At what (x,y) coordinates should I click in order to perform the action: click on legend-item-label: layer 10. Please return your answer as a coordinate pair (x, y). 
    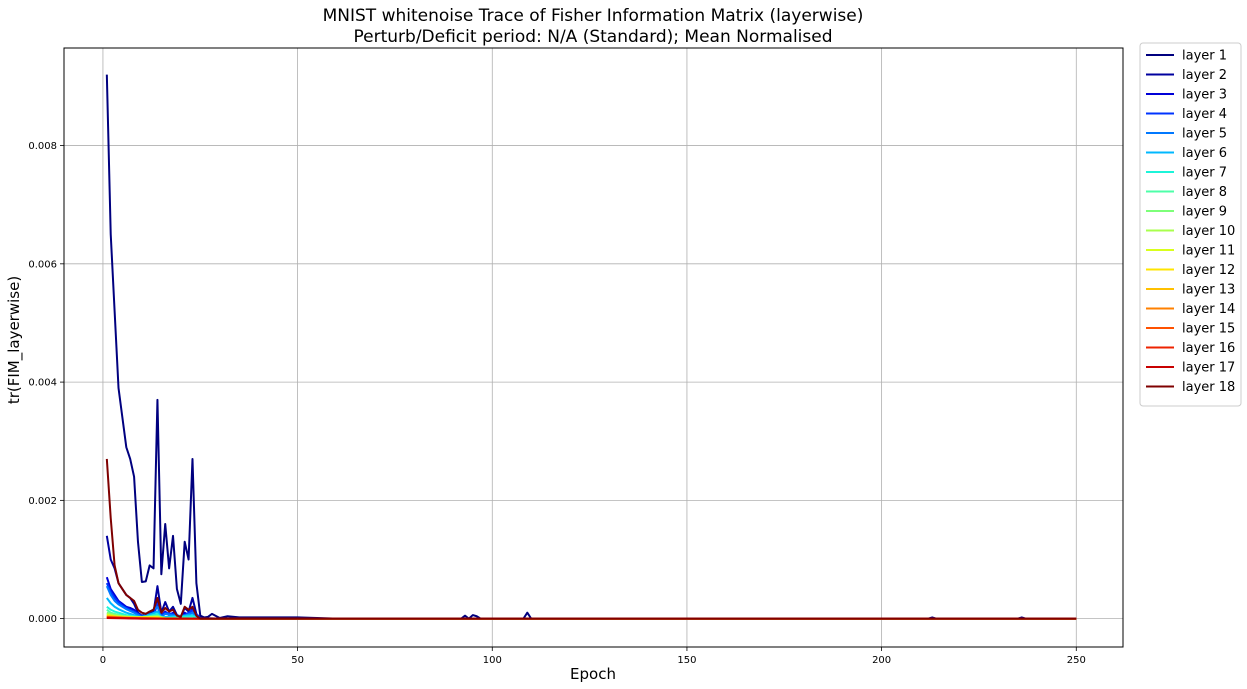
    Looking at the image, I should click on (1208, 231).